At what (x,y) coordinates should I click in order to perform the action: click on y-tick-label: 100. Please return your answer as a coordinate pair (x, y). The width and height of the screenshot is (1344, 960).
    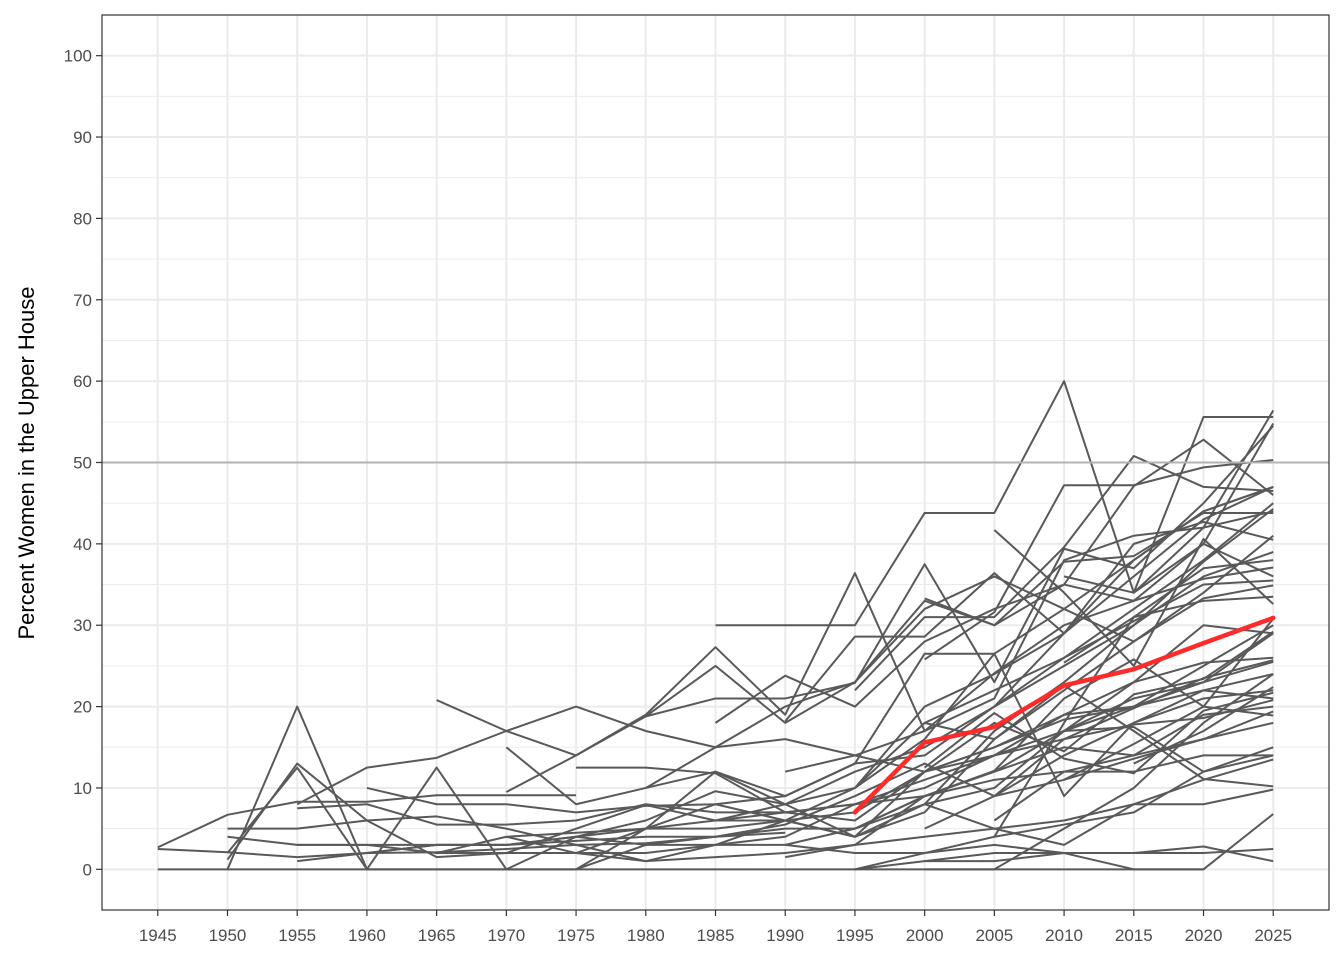
    Looking at the image, I should click on (78, 56).